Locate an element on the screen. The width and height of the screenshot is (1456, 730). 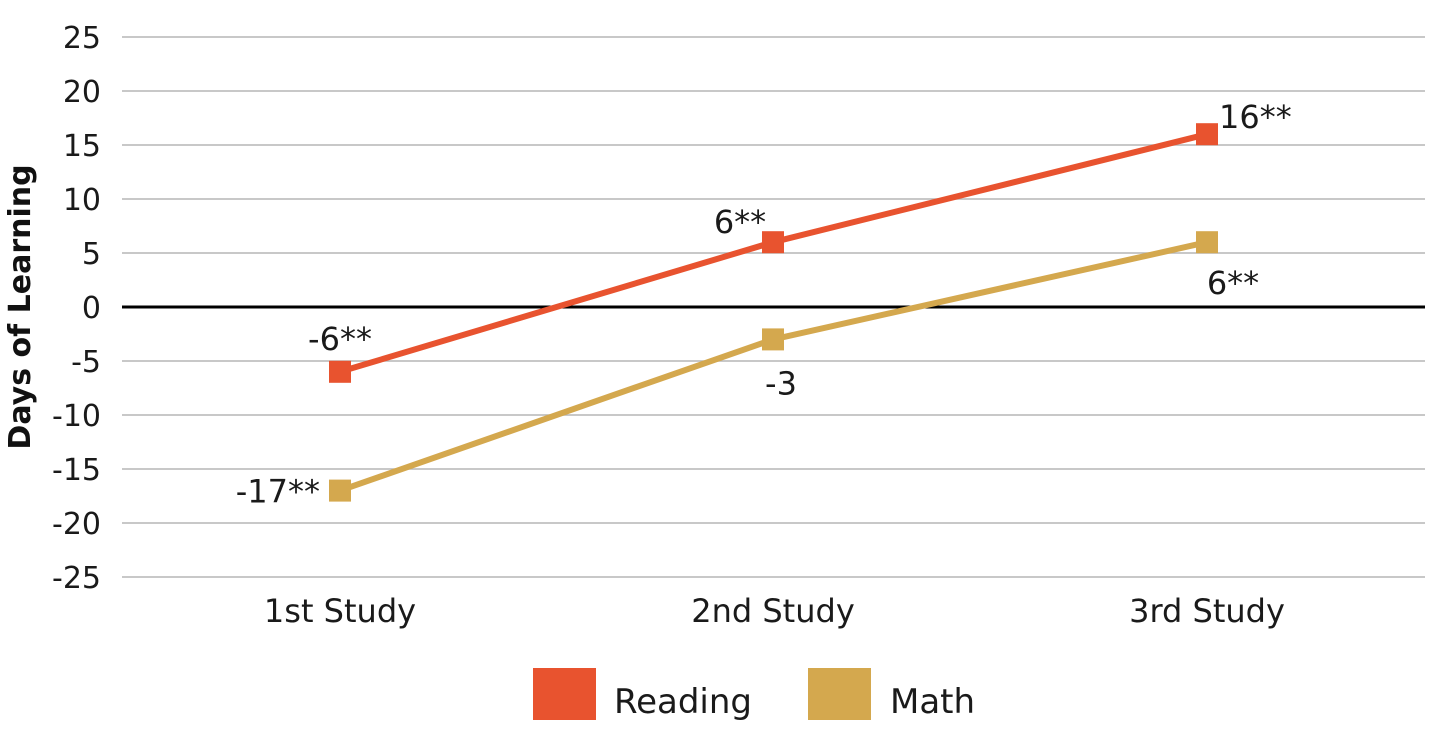
y-tick-label: -20 is located at coordinates (76, 524).